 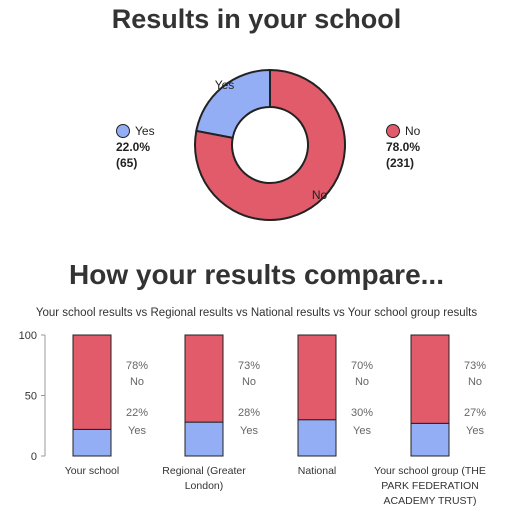 I want to click on x-tick-label: Your school, so click(x=92, y=471).